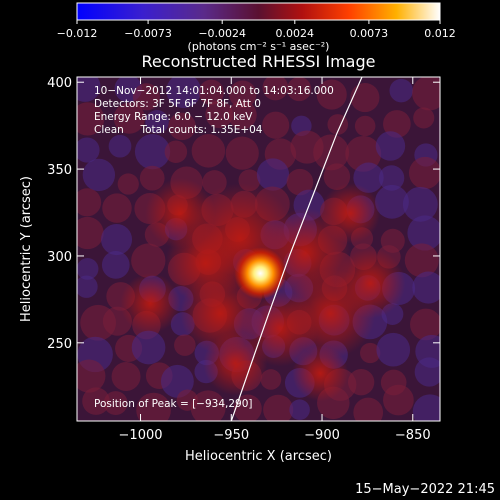 Image resolution: width=500 pixels, height=500 pixels. I want to click on colorbar-unit-label: (photons cm⁻² s⁻¹ asec⁻²), so click(259, 46).